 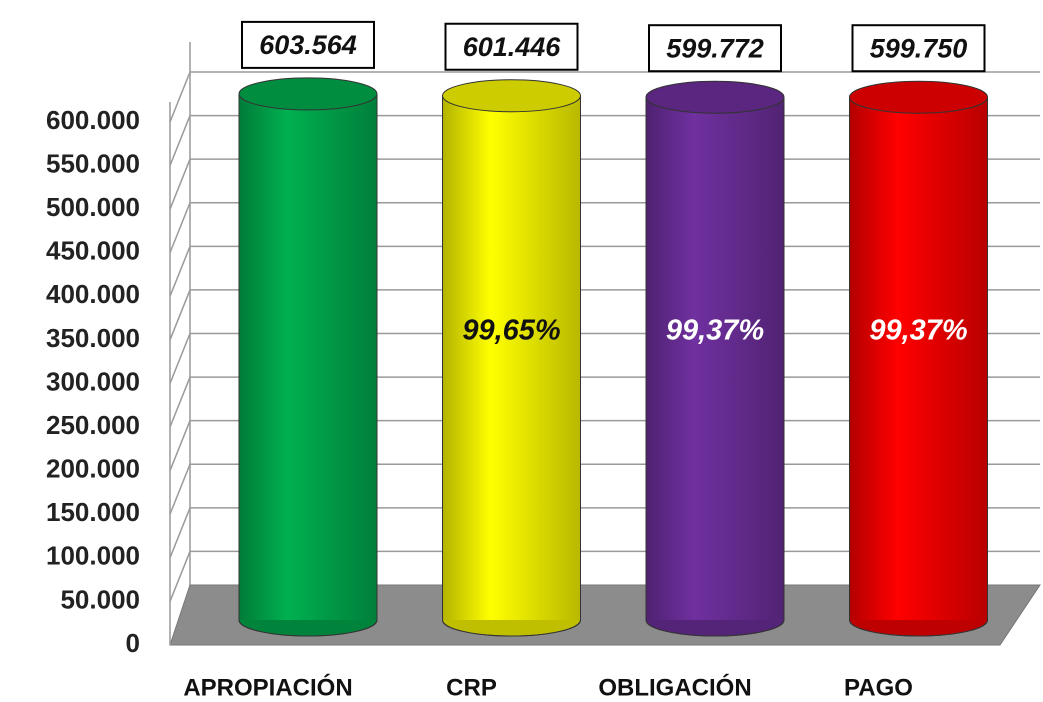 What do you see at coordinates (93, 556) in the screenshot?
I see `y-tick-label: 100.000` at bounding box center [93, 556].